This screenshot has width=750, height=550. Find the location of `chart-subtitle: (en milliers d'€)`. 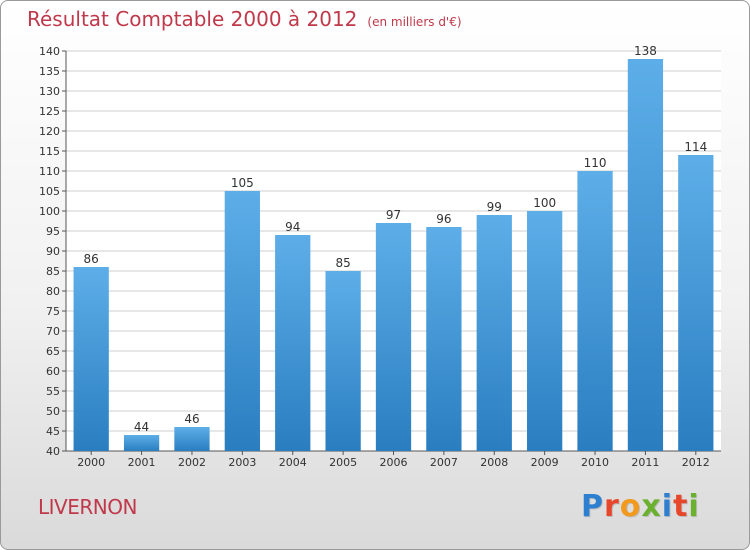

chart-subtitle: (en milliers d'€) is located at coordinates (414, 22).